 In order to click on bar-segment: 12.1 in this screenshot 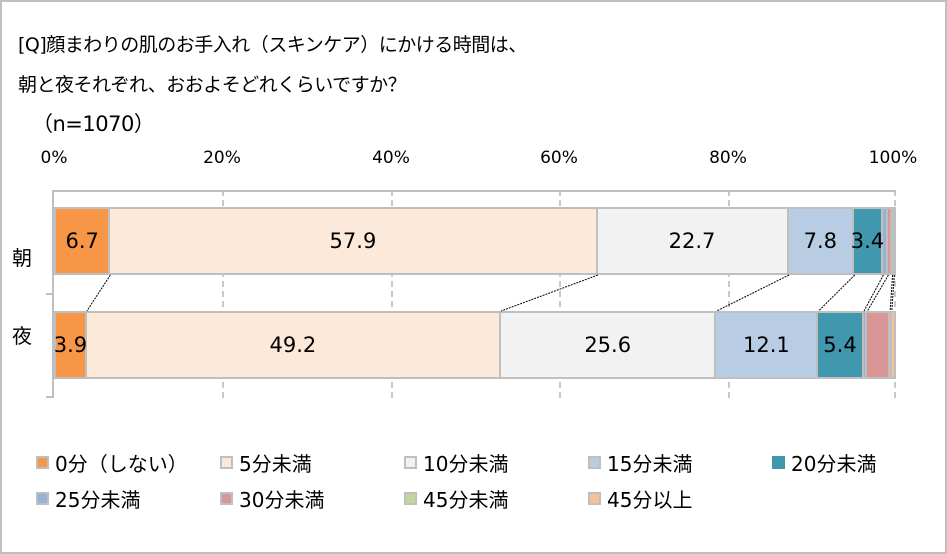, I will do `click(767, 345)`.